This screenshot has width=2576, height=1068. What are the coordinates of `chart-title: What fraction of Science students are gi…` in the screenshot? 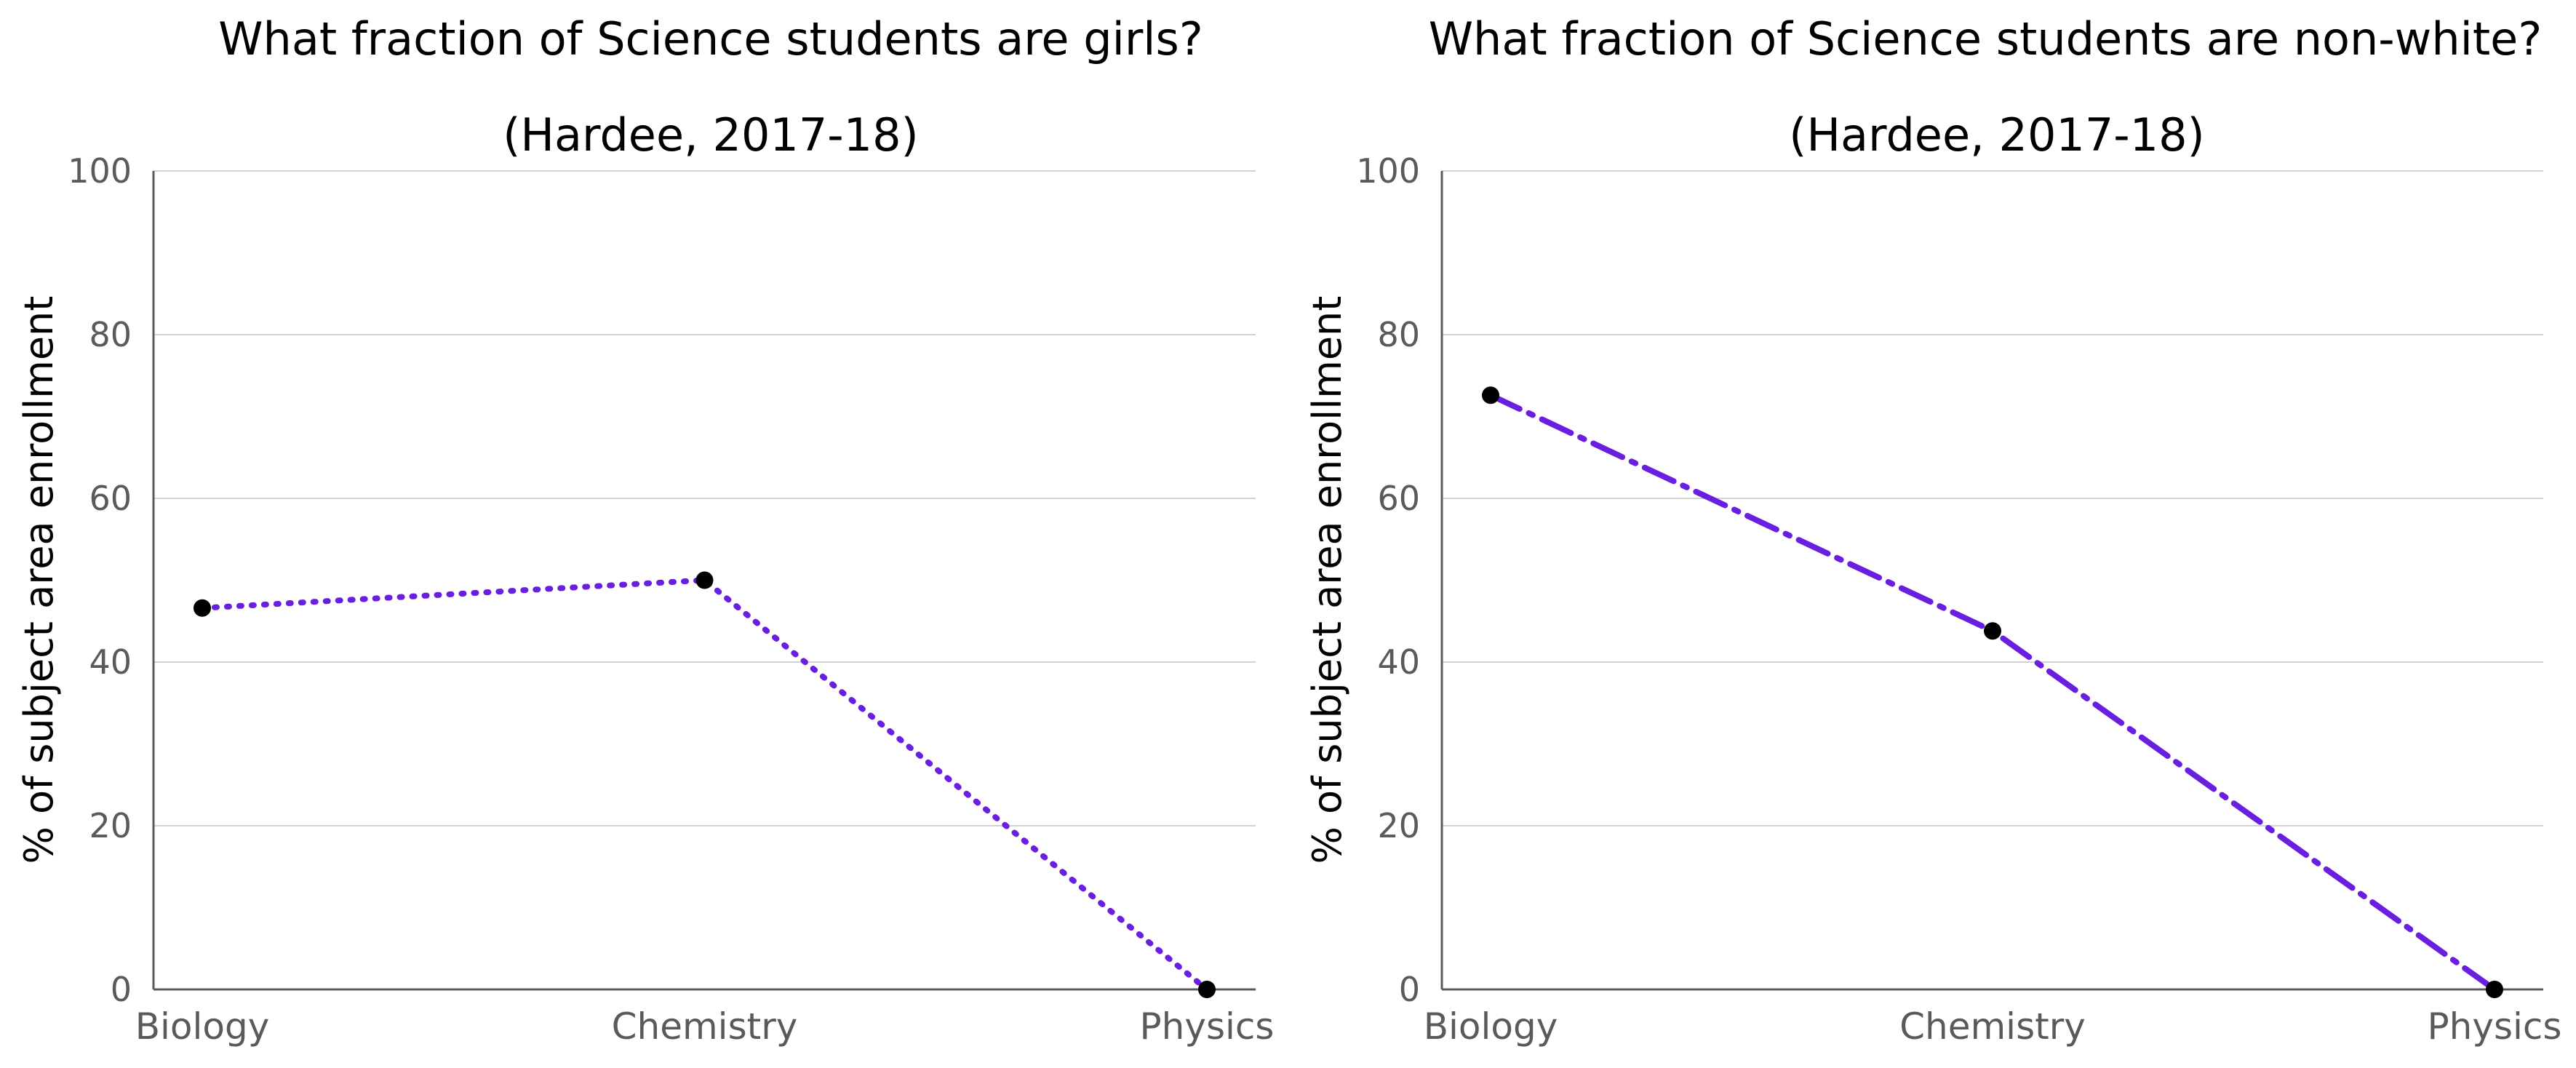 It's located at (710, 38).